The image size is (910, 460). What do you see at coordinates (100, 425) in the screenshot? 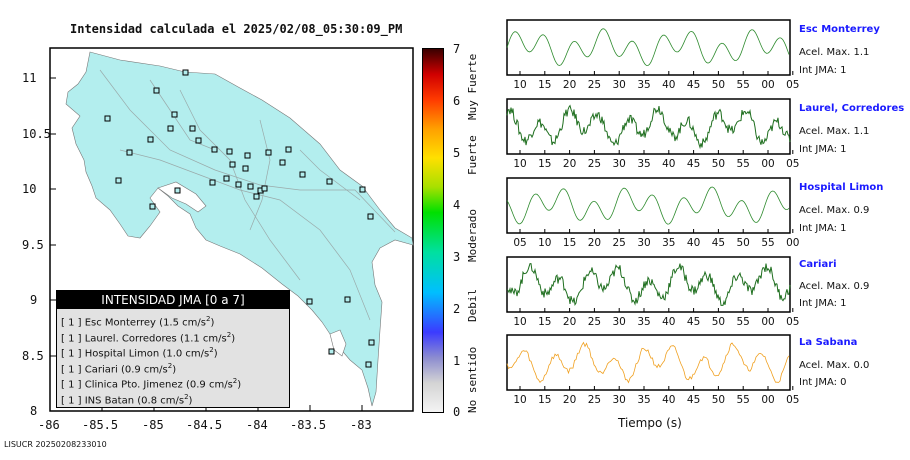
I see `map-xtick: -85.5` at bounding box center [100, 425].